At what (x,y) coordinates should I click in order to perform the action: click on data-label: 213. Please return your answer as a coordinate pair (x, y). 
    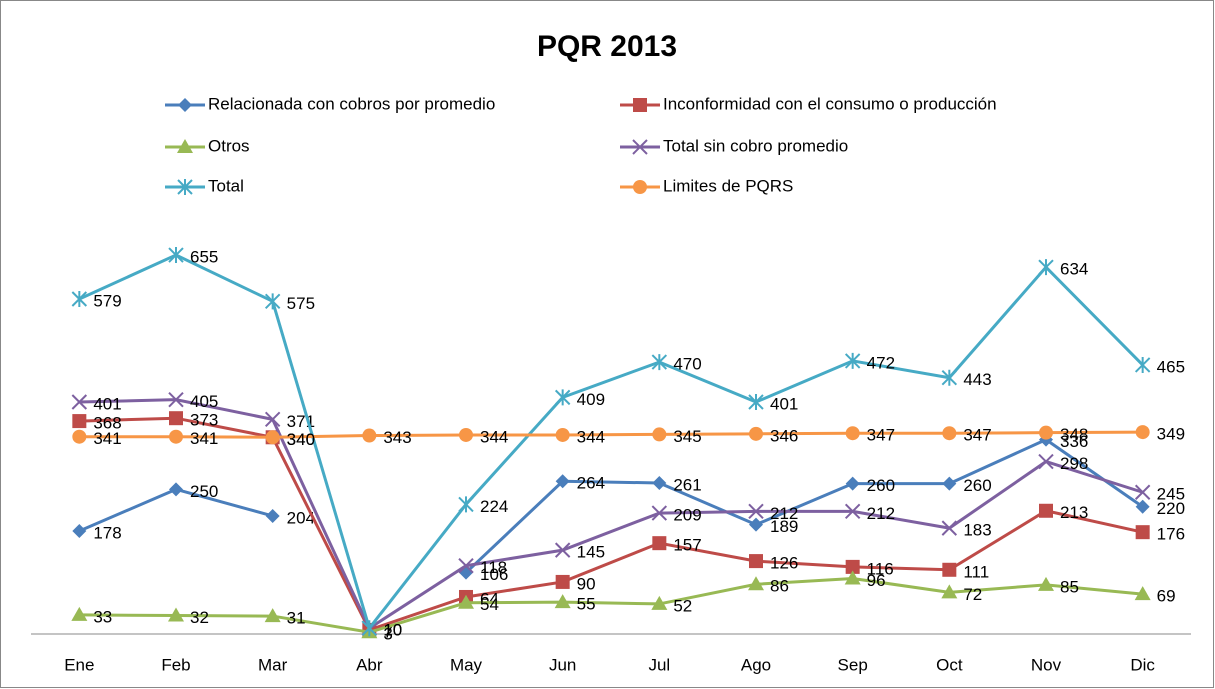
    Looking at the image, I should click on (1074, 512).